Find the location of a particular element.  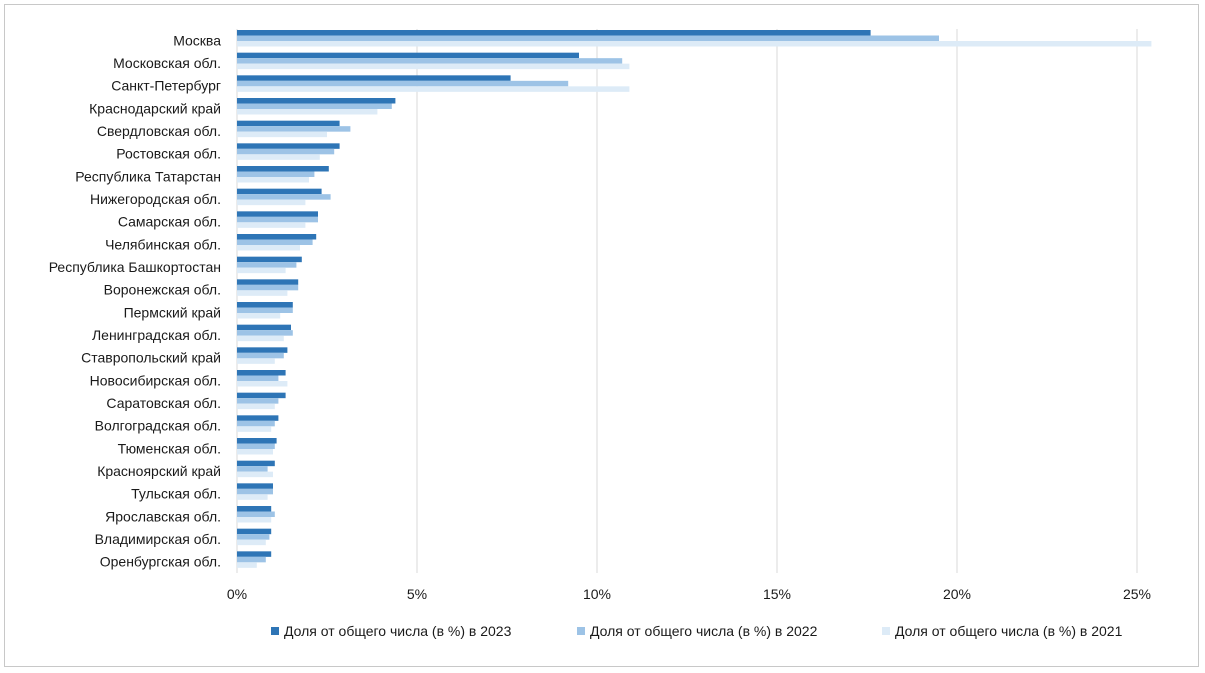

category-label: Ярославская обл. is located at coordinates (163, 516).